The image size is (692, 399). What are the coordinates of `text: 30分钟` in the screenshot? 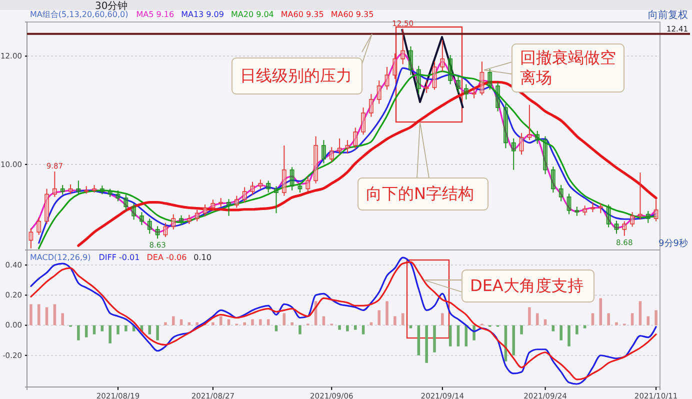 It's located at (111, 6).